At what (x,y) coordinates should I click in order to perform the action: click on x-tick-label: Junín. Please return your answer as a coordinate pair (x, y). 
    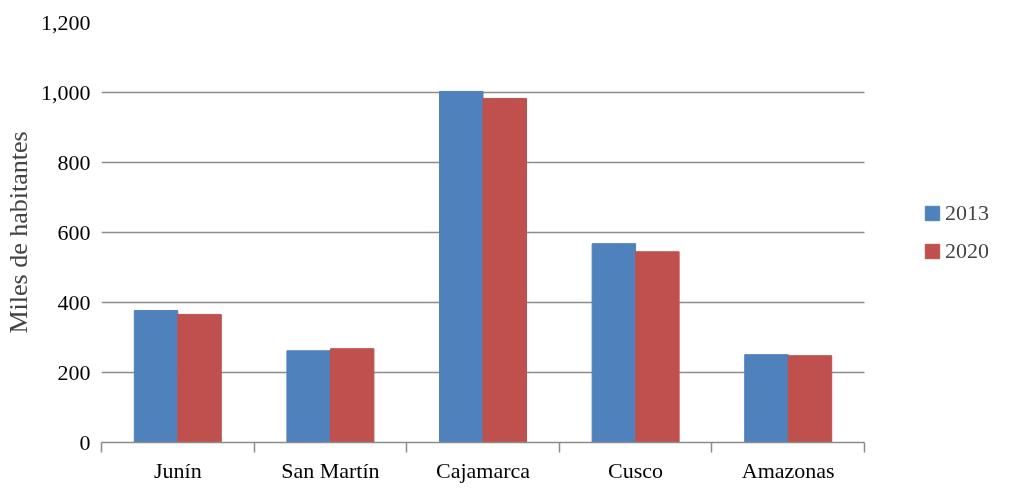
    Looking at the image, I should click on (177, 470).